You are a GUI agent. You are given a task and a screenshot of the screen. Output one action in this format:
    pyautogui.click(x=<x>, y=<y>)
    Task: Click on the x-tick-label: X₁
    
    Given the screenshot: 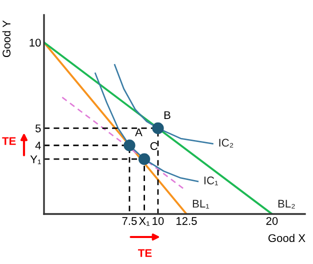 What is the action you would take?
    pyautogui.click(x=144, y=221)
    